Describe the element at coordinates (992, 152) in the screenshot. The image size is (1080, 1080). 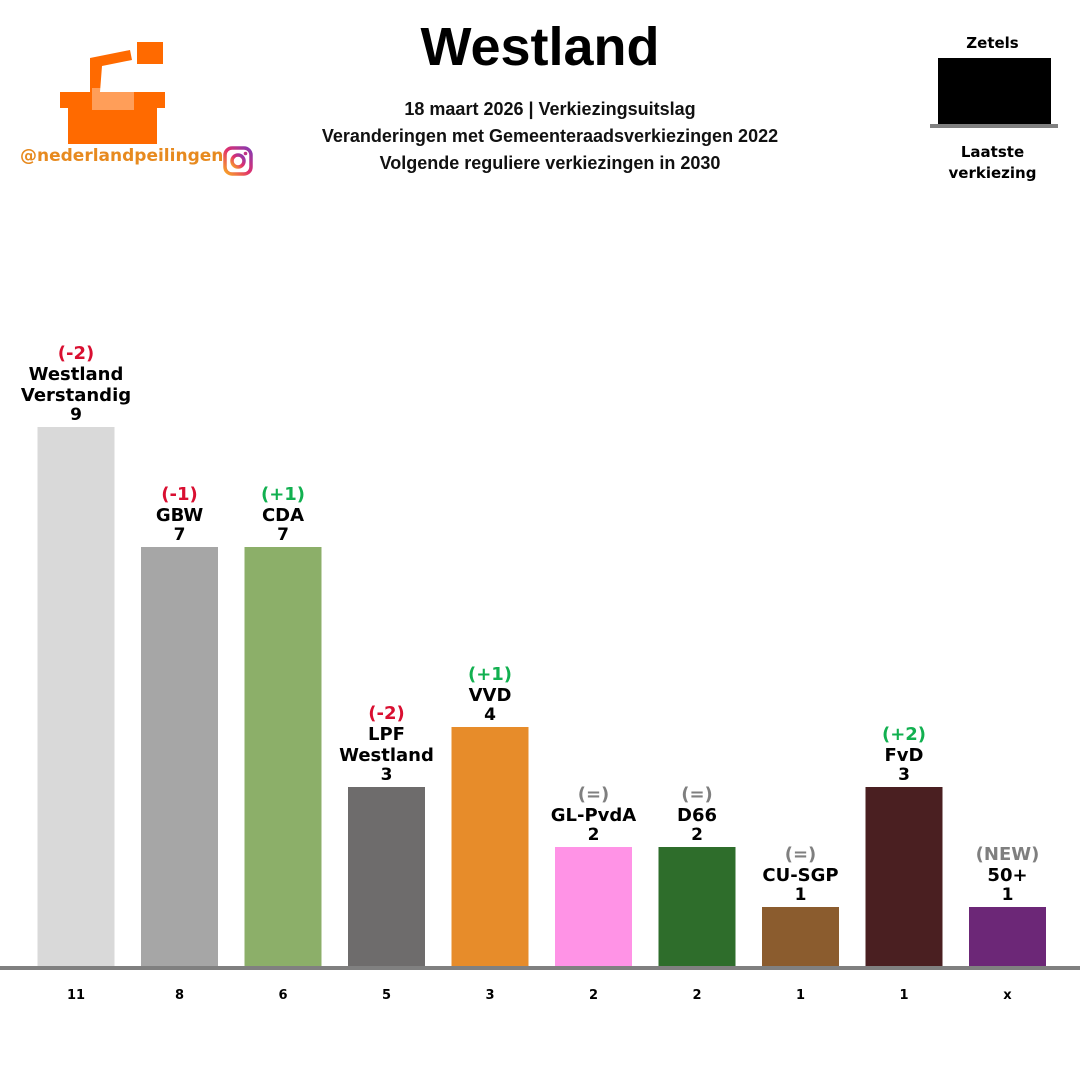
I see `legend-last-election-line-1: Laatste` at that location.